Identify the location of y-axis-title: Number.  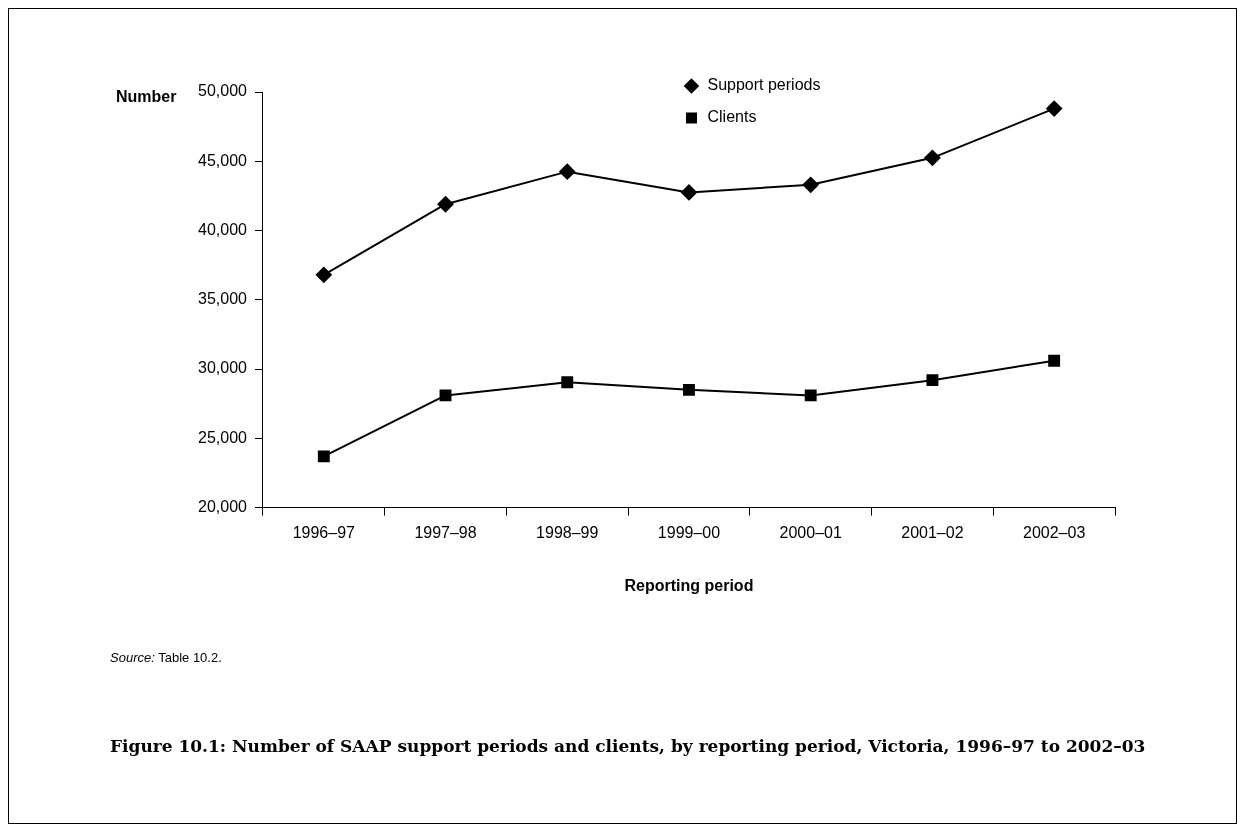
(146, 97).